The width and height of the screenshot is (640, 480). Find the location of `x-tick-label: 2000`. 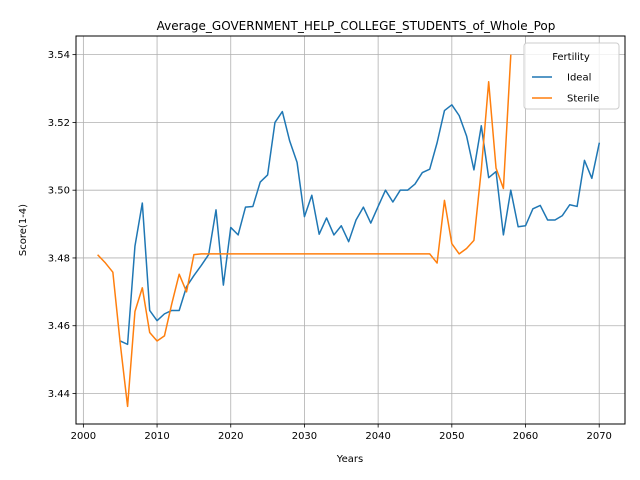

x-tick-label: 2000 is located at coordinates (83, 436).